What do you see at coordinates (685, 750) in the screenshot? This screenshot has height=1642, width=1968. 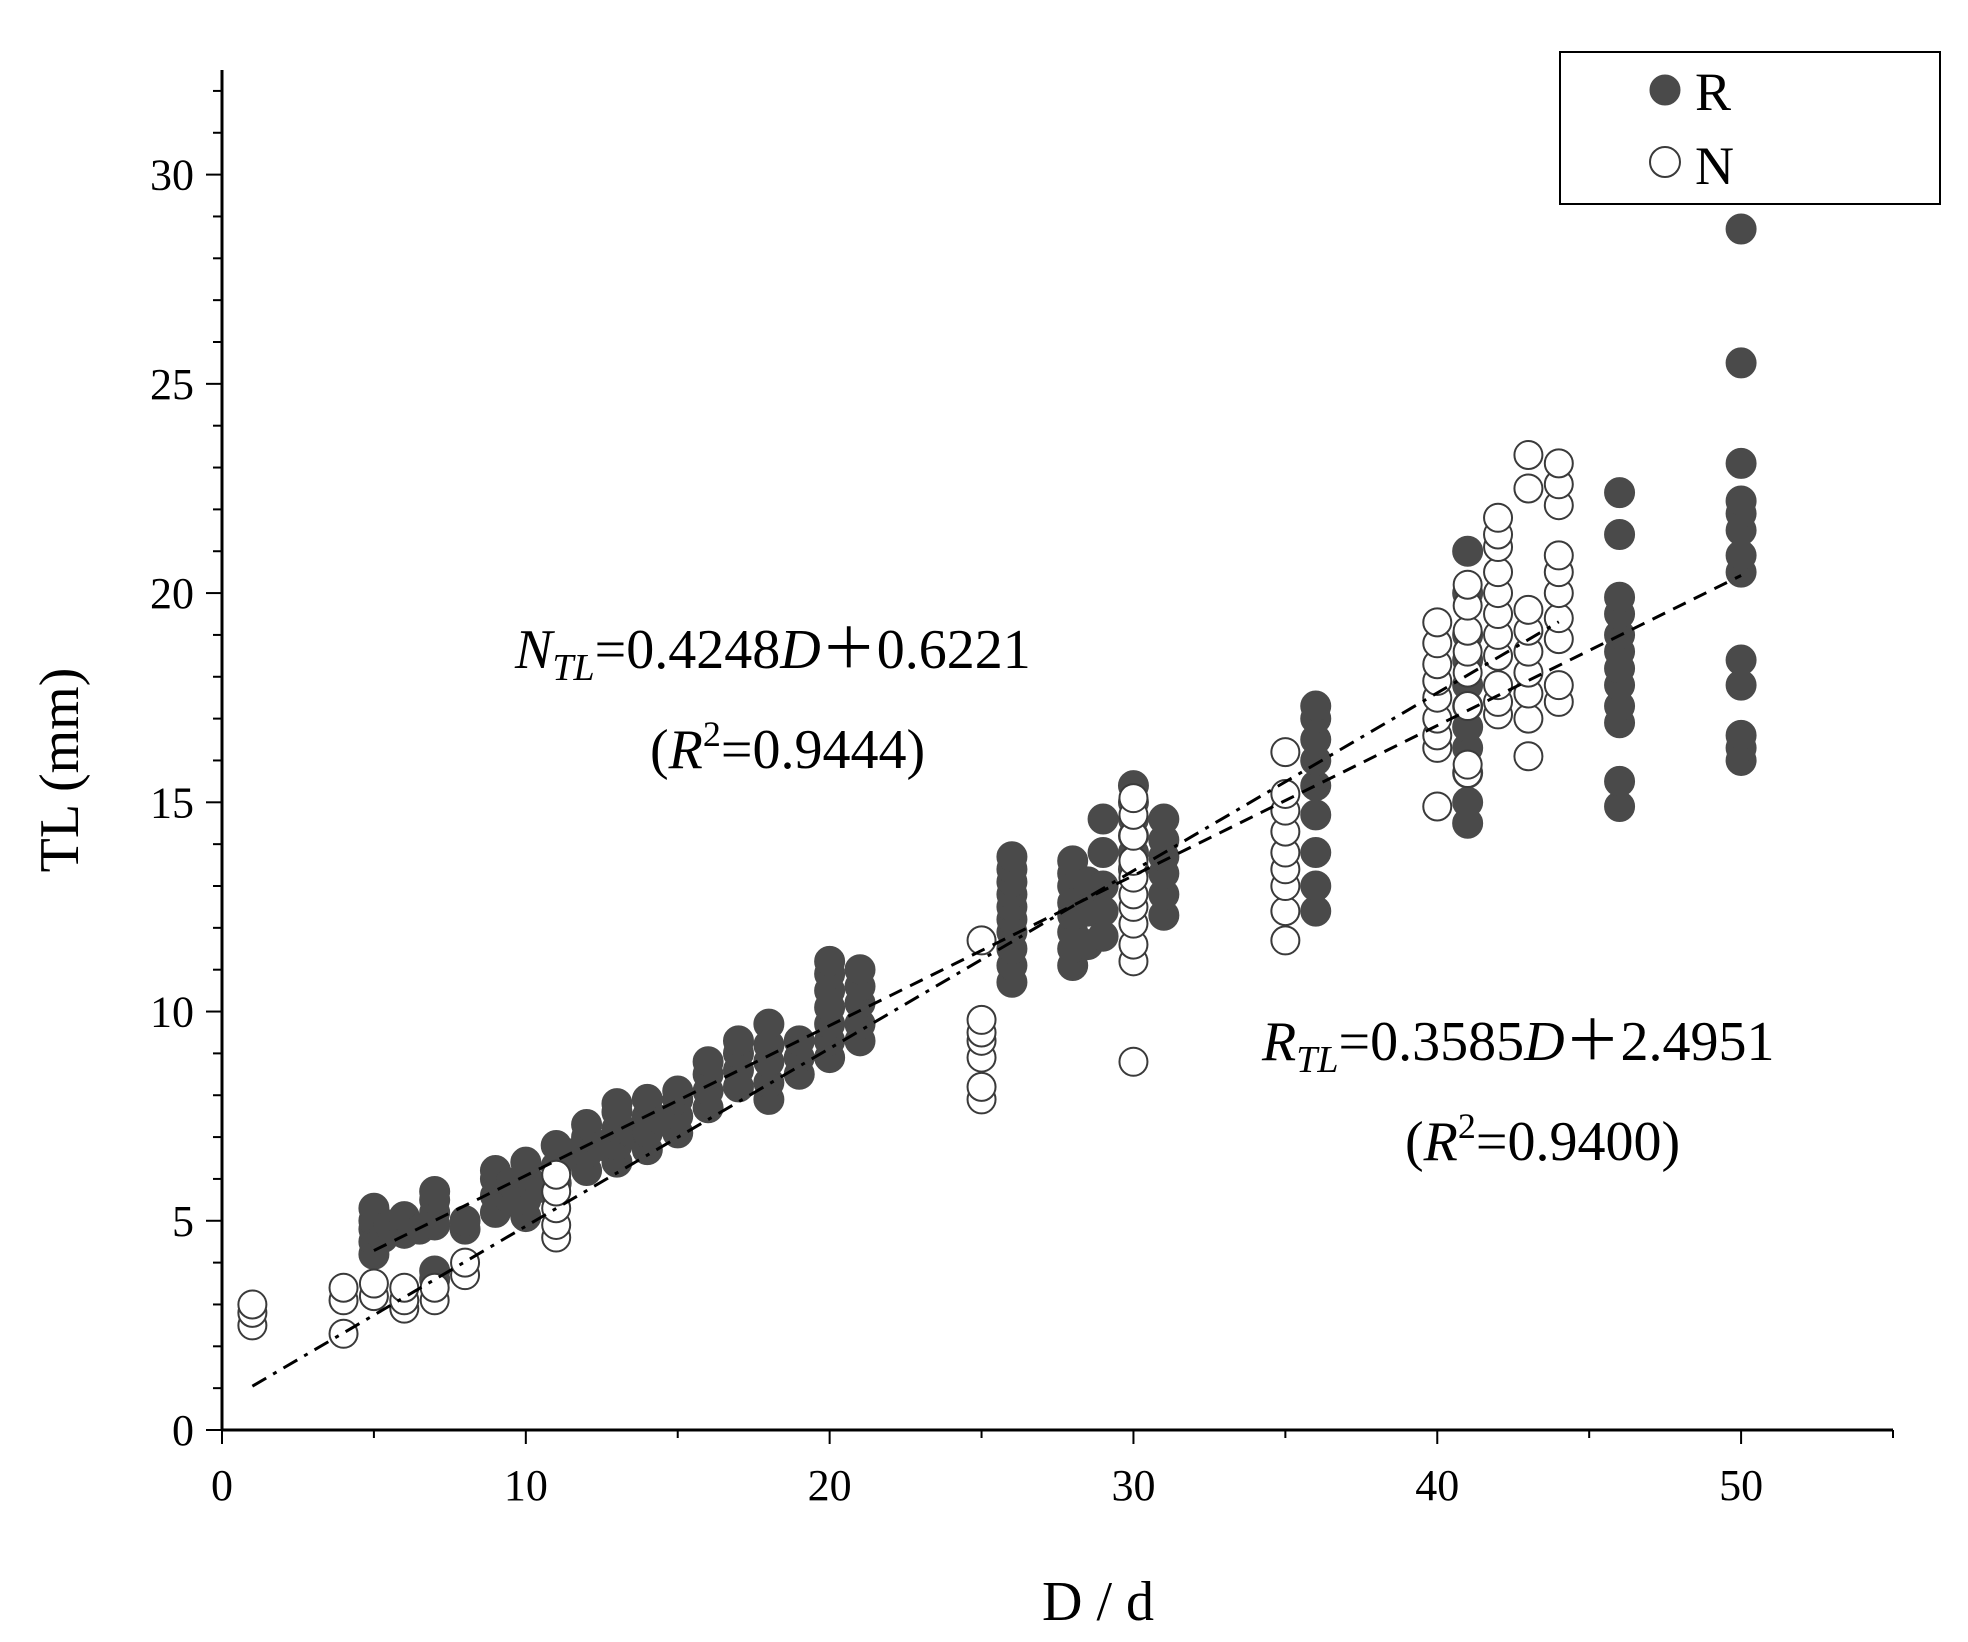 I see `n-r2-letter: R` at bounding box center [685, 750].